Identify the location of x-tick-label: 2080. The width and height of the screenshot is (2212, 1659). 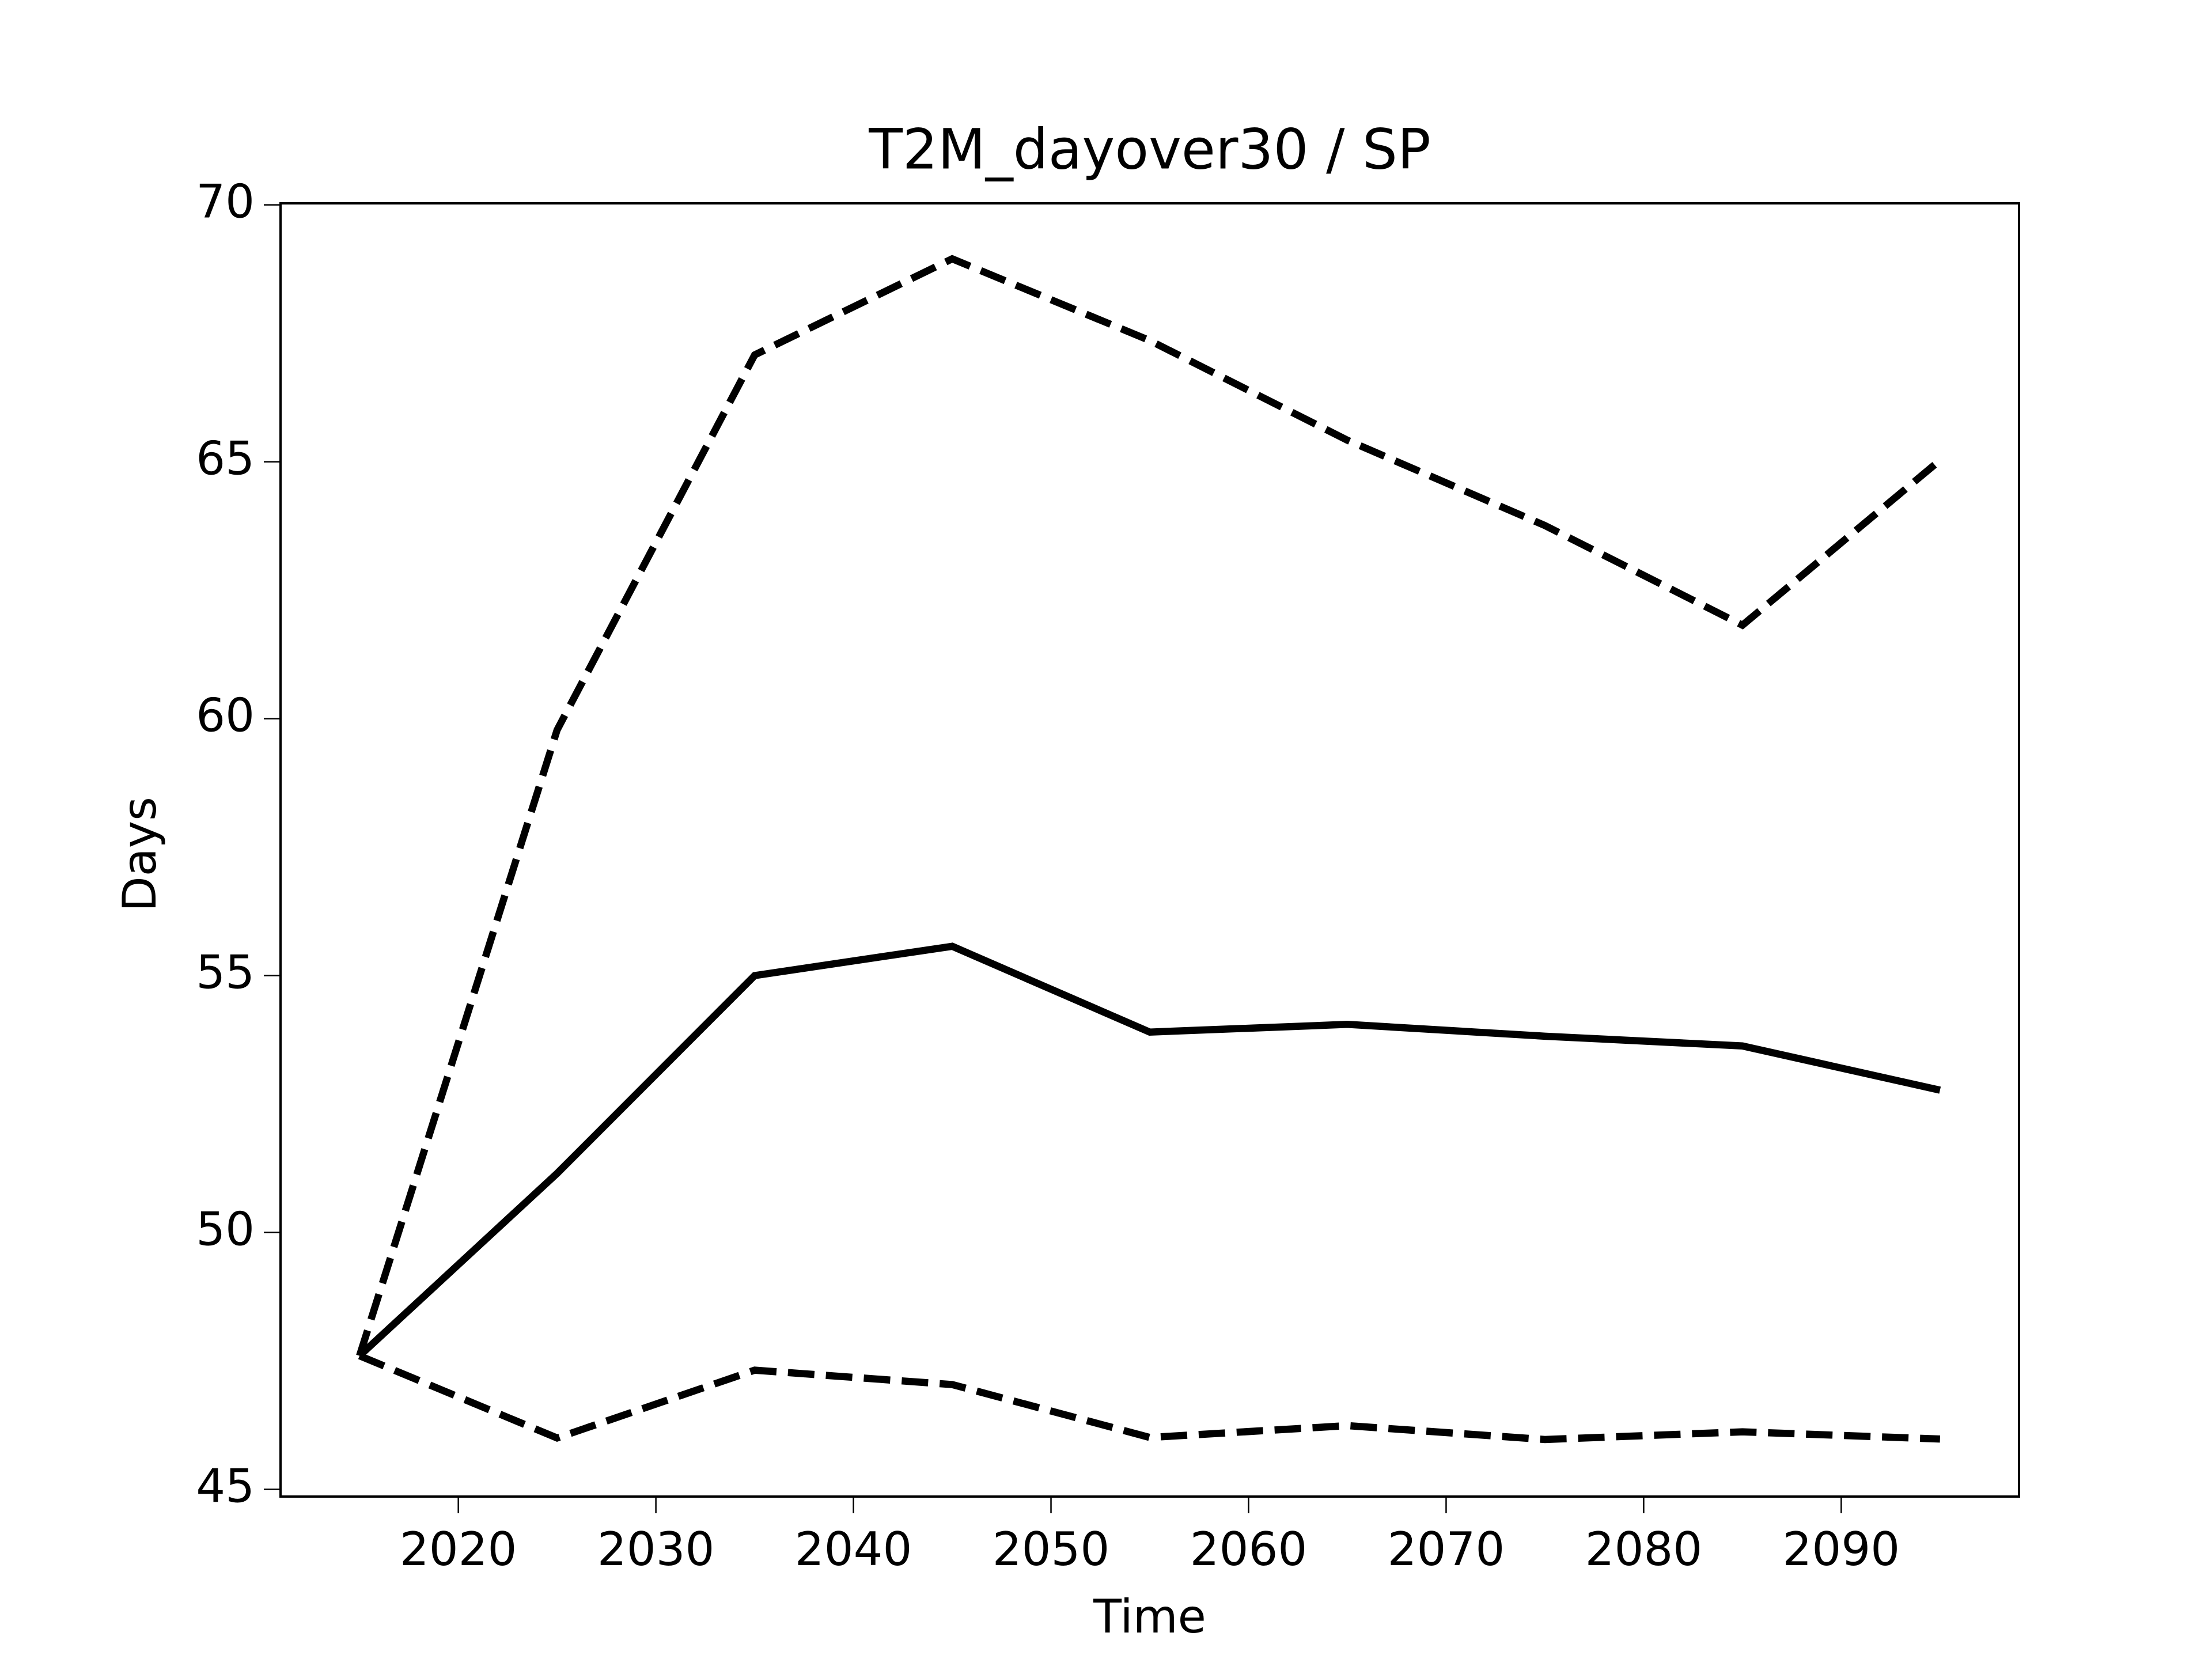
(1644, 1549).